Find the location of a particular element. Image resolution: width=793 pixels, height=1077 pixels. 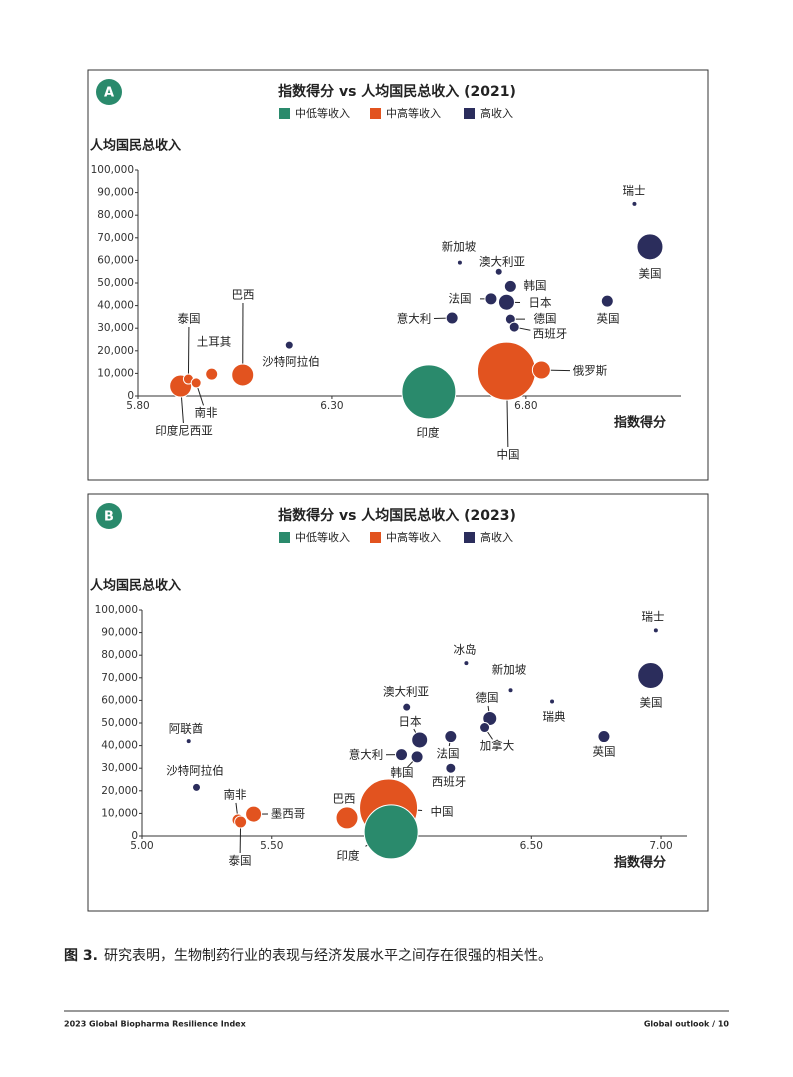

legend-label: 中高等收入 is located at coordinates (413, 537).